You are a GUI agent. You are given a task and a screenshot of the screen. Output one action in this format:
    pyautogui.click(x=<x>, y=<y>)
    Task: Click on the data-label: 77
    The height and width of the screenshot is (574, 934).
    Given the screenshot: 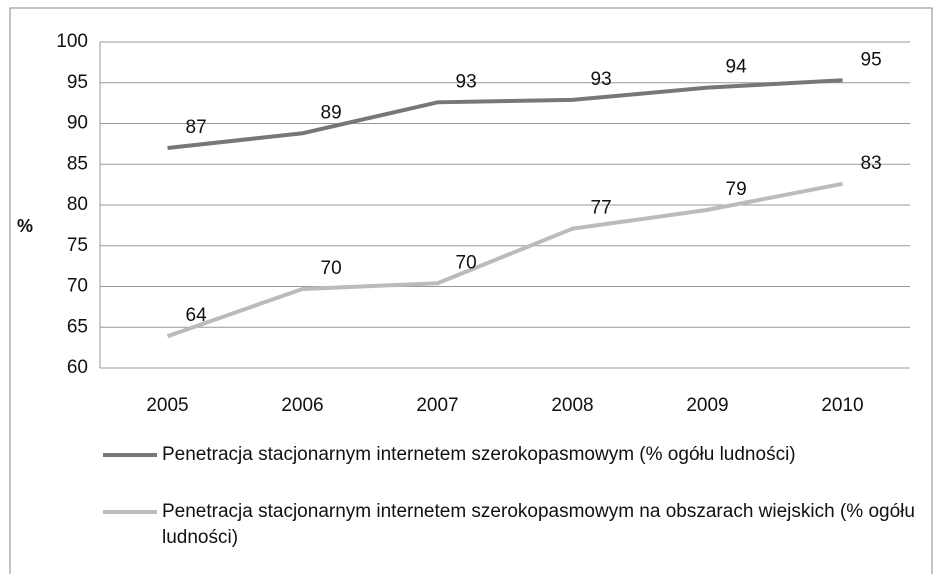 What is the action you would take?
    pyautogui.click(x=601, y=208)
    